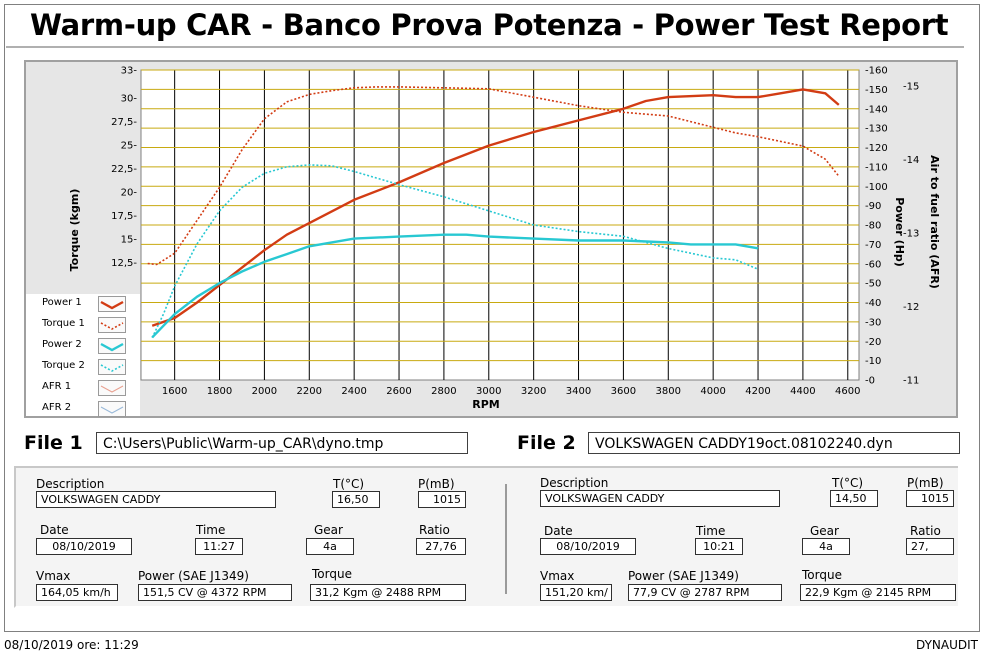 The height and width of the screenshot is (658, 984). I want to click on f2-torque-value: 22,9 Kgm @ 2145 RPM, so click(878, 592).